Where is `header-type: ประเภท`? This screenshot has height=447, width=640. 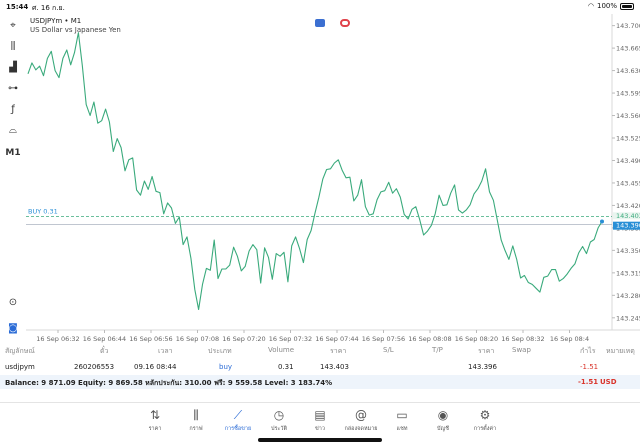
header-type: ประเภท is located at coordinates (220, 351).